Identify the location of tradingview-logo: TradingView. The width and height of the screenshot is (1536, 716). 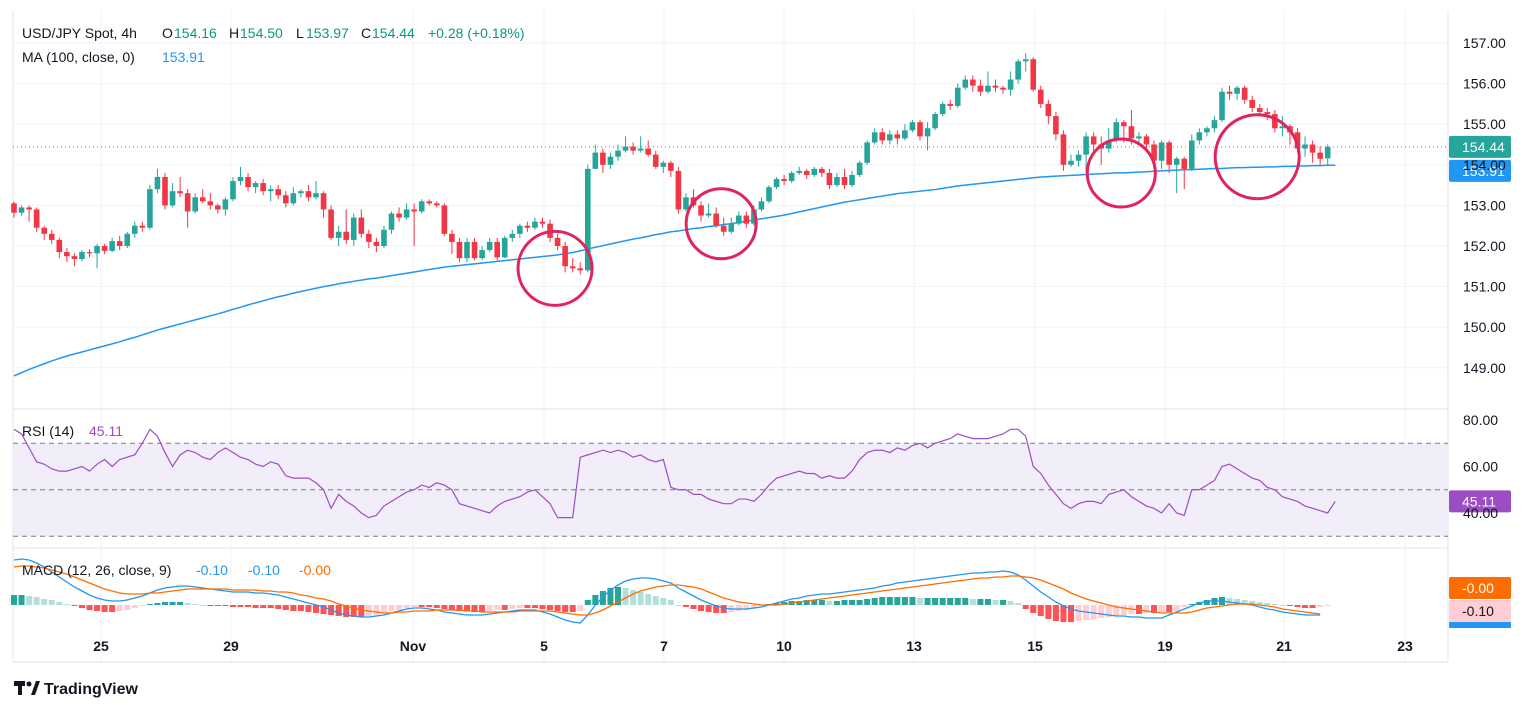
(76, 689).